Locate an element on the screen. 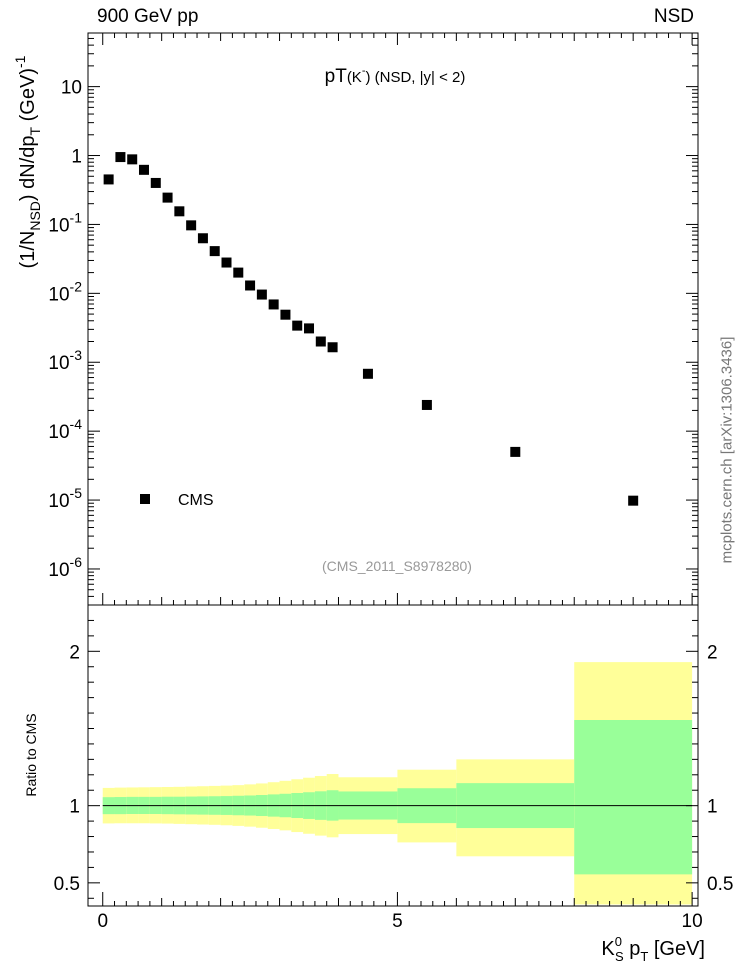 This screenshot has height=972, width=746. ratio-y-axis-label: Ratio to CMS is located at coordinates (31, 754).